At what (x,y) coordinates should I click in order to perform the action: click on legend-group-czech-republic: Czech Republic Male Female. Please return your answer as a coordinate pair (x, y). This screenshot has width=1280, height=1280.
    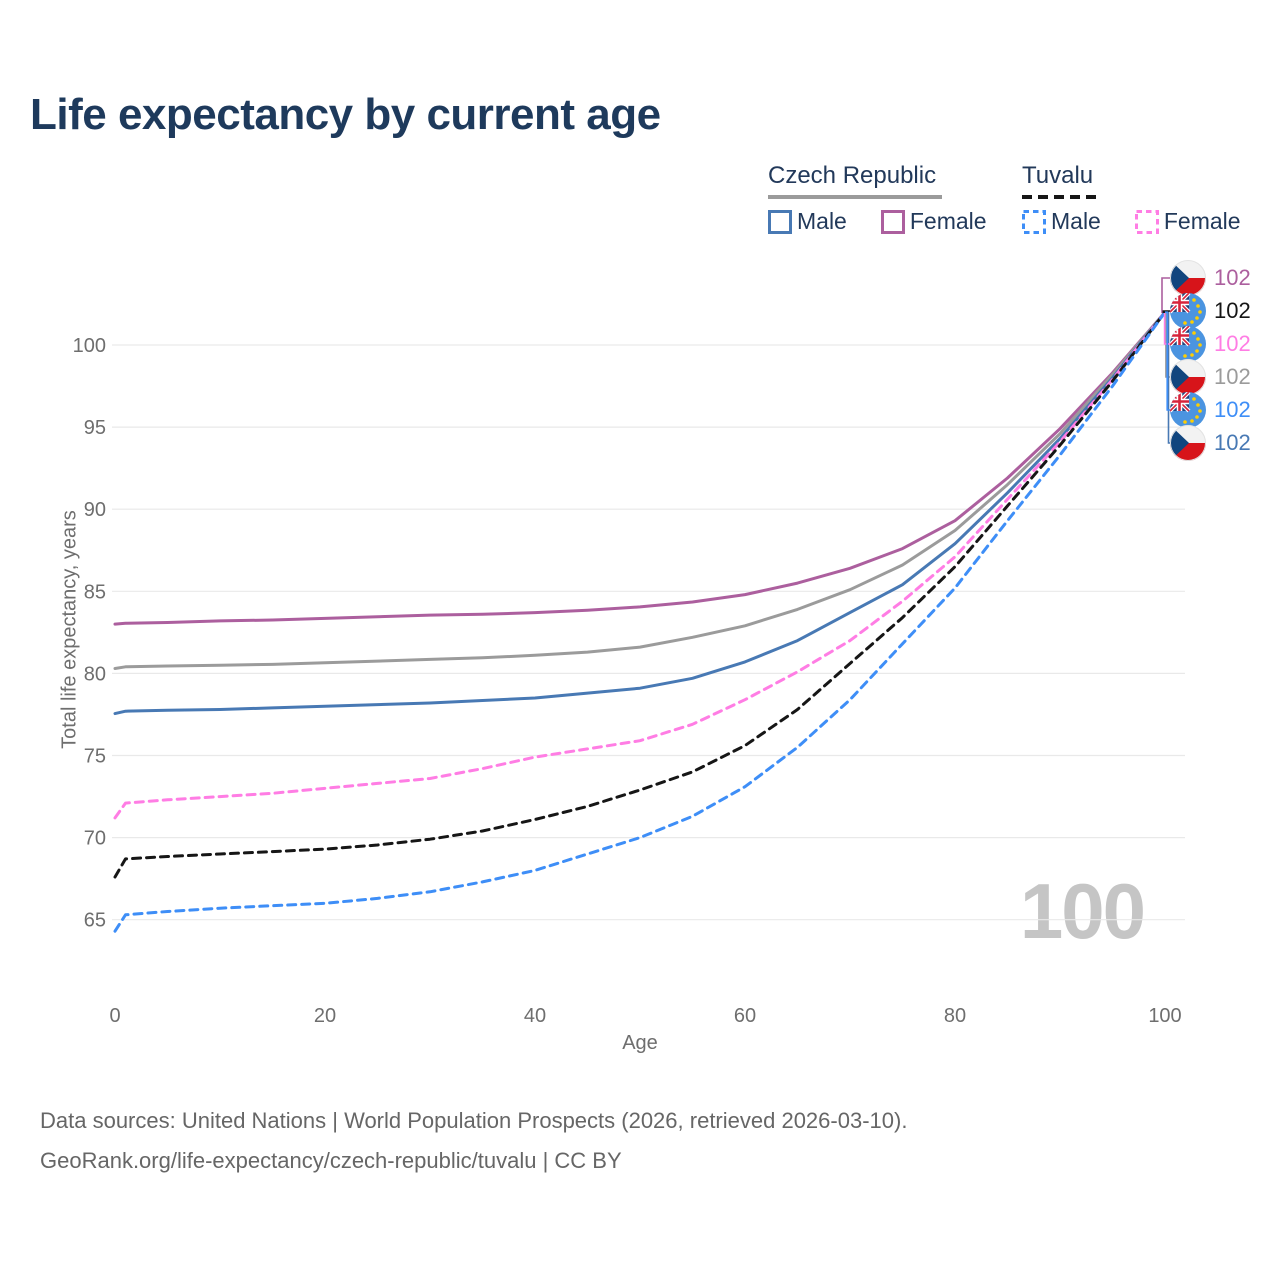
    Looking at the image, I should click on (877, 198).